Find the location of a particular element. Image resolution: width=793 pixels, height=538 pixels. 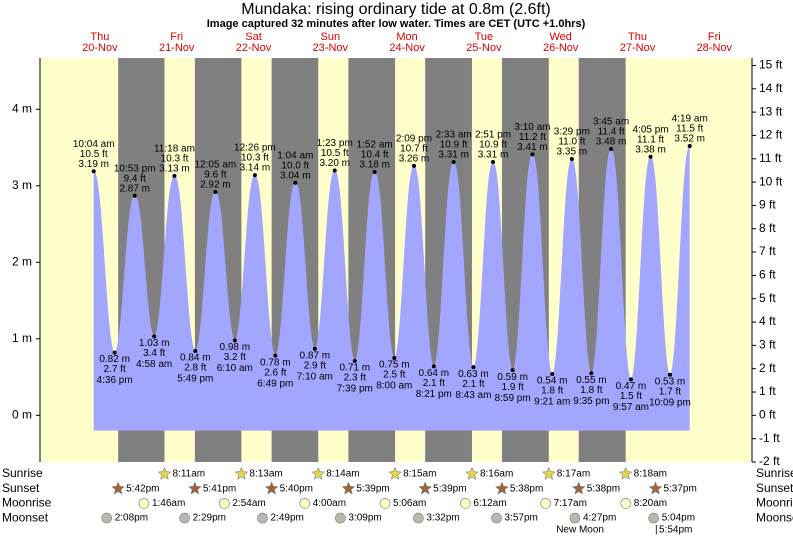

row-time: 5:39pm is located at coordinates (449, 488).